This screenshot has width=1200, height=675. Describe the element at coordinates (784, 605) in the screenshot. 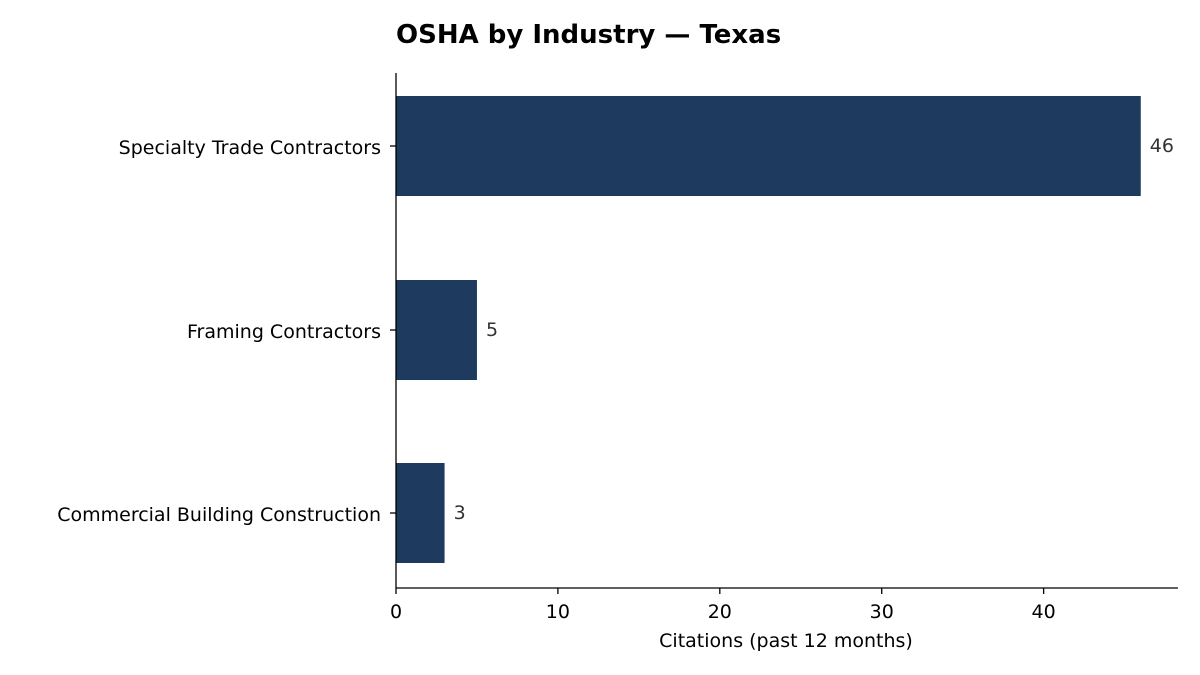

I see `x-axis: 0 10 20 30 40` at that location.